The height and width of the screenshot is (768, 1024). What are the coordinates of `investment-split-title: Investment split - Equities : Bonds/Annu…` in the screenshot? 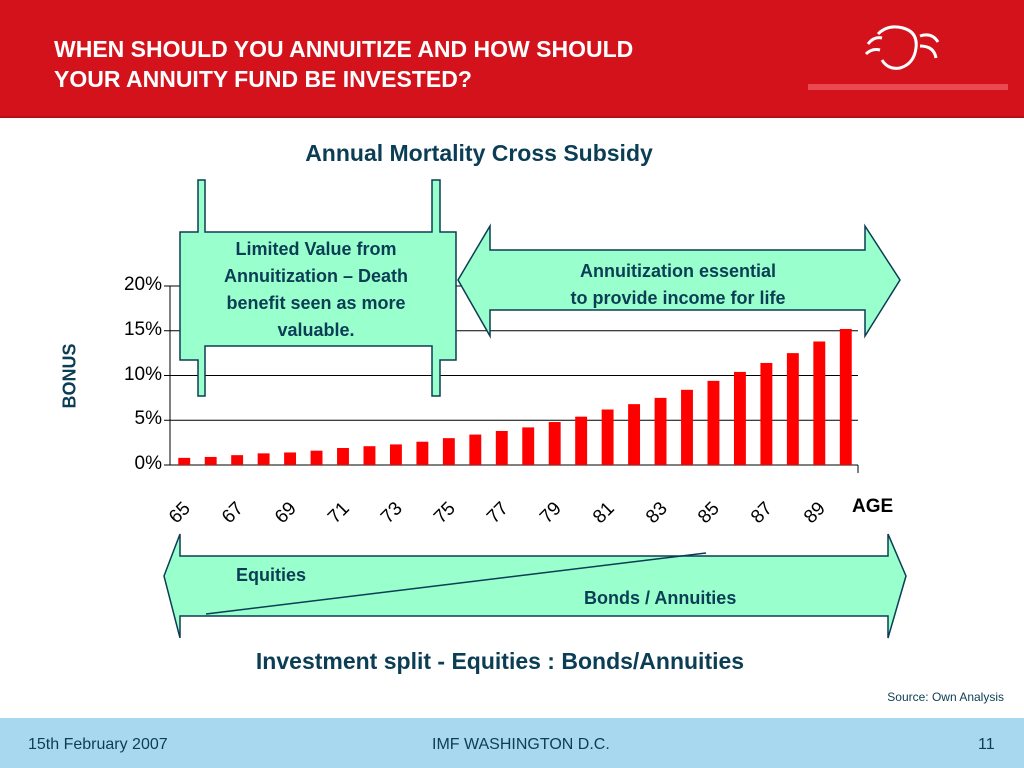 It's located at (500, 661).